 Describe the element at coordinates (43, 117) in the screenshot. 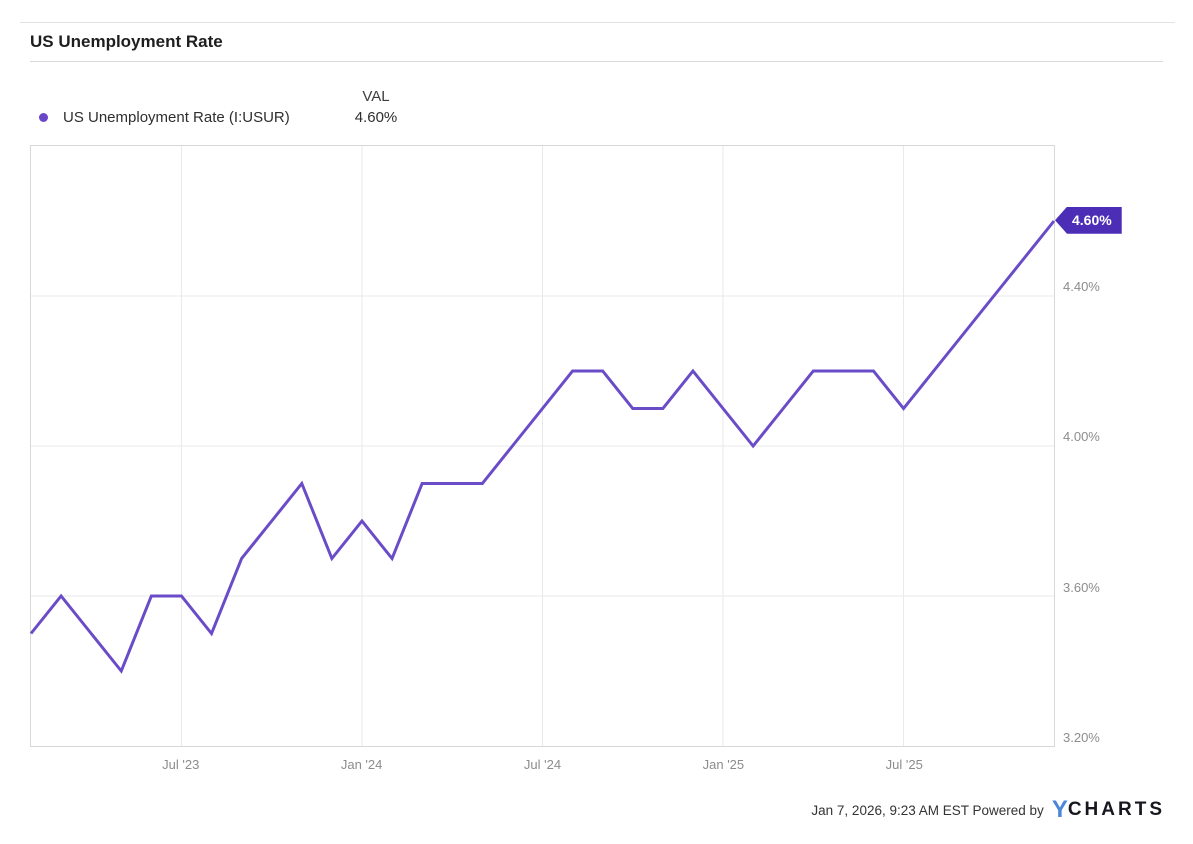

I see `series-marker-icon` at that location.